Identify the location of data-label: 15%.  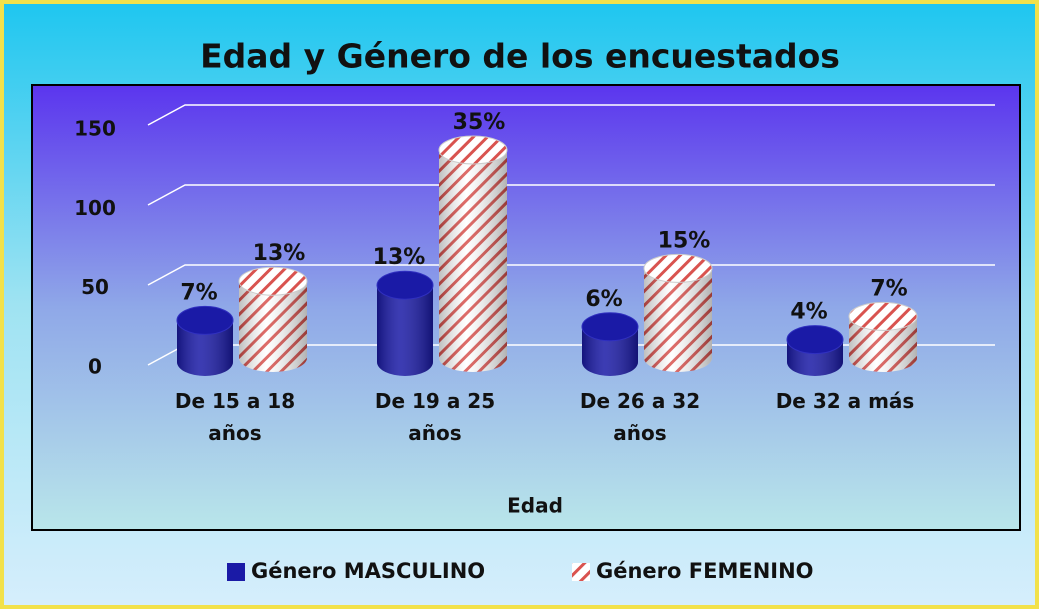
(684, 240).